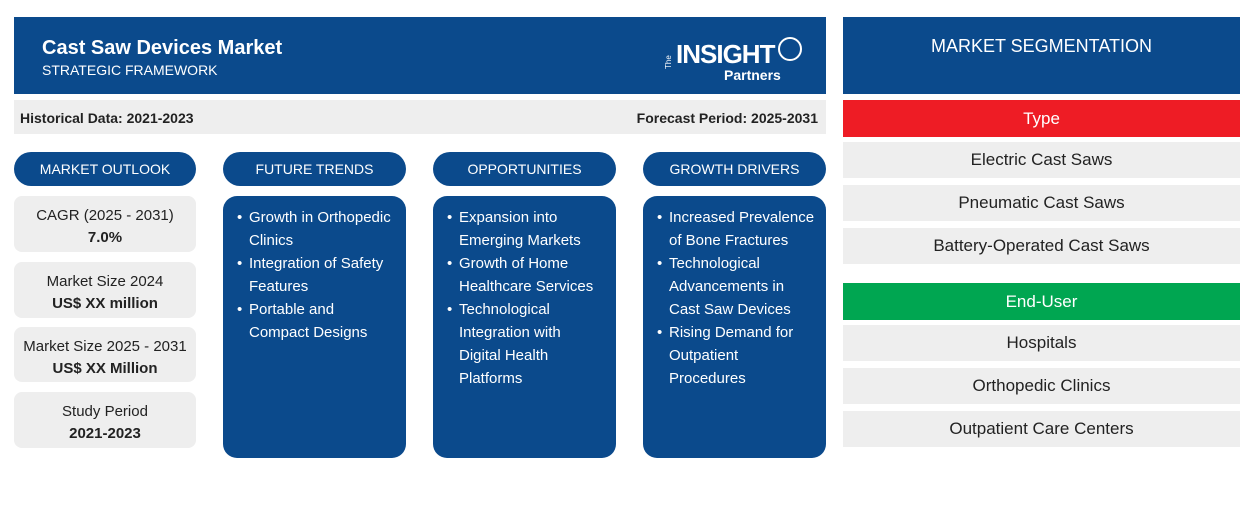  I want to click on segment-item: Electric Cast Saws, so click(1041, 160).